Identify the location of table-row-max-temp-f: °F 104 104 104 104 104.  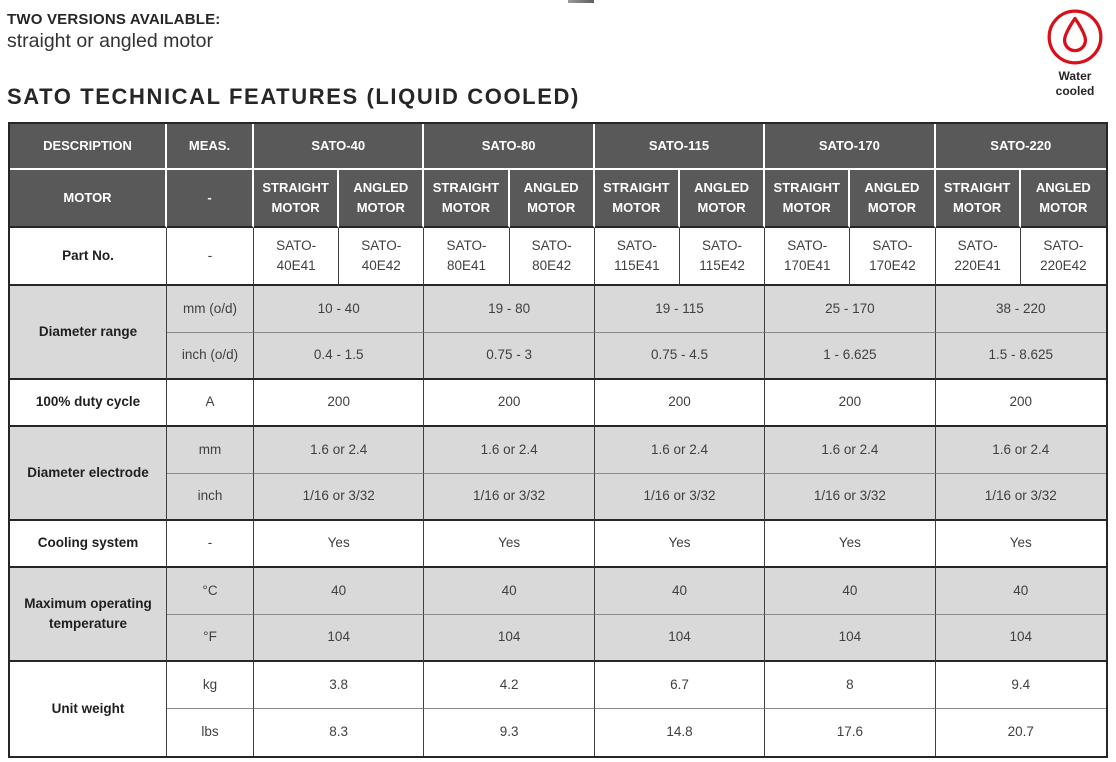
(558, 638).